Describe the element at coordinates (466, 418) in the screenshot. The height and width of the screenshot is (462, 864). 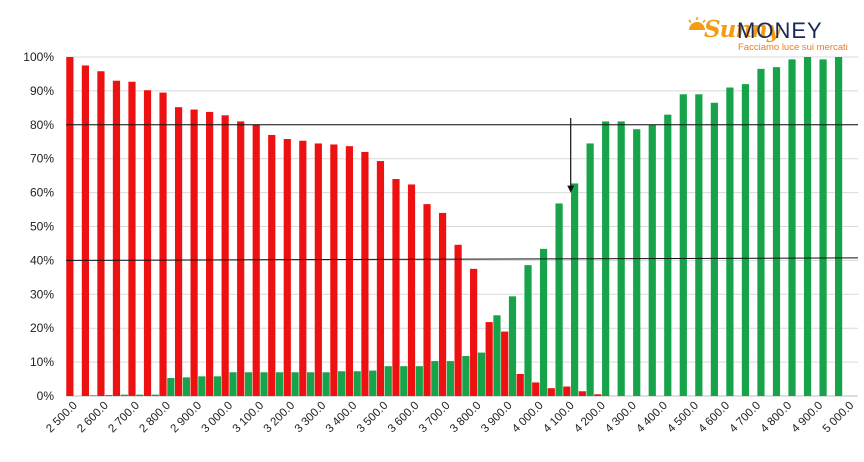
I see `x-tick-label: 3 800.0` at that location.